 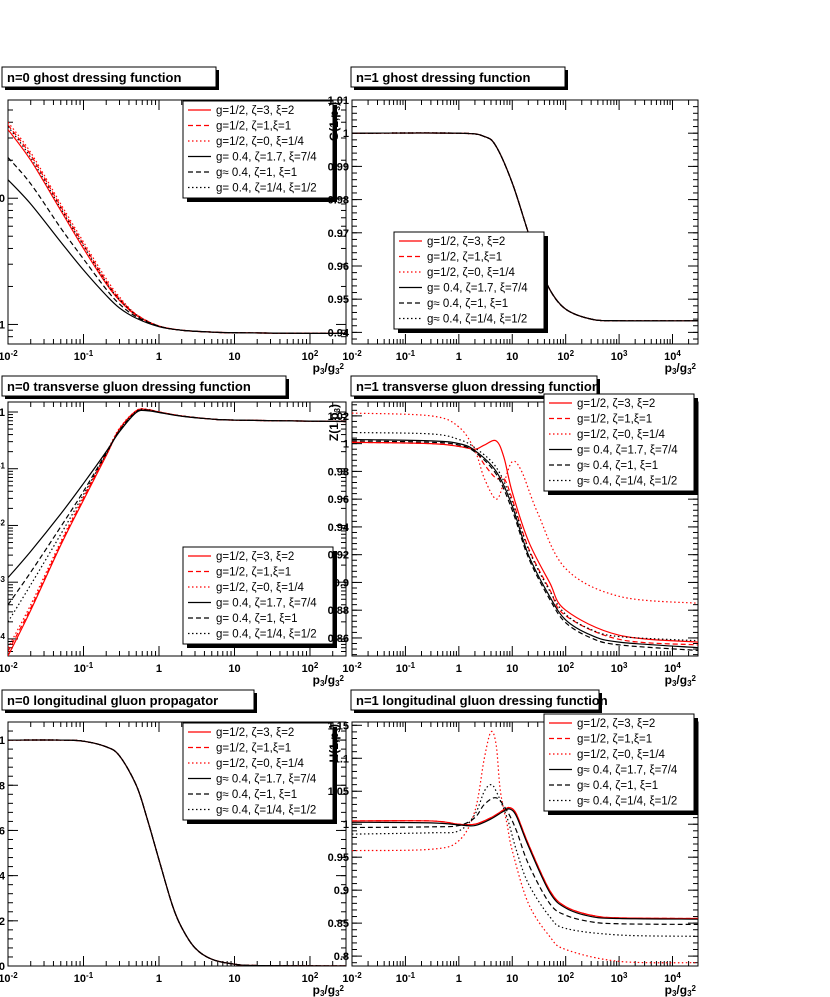 I want to click on y-tick-label: 0.98, so click(x=338, y=472).